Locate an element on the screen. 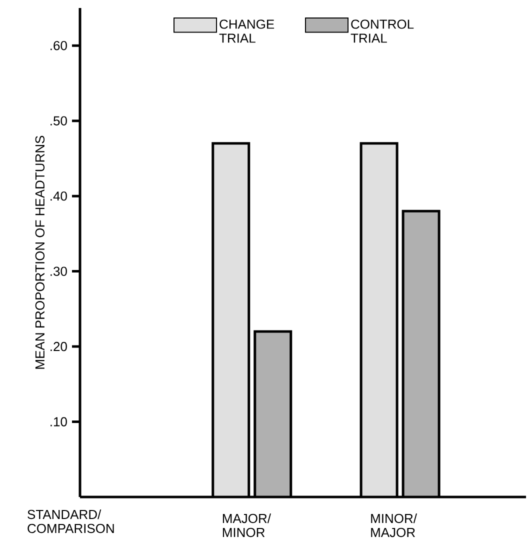  legend-label: CHANGE TRIAL is located at coordinates (246, 31).